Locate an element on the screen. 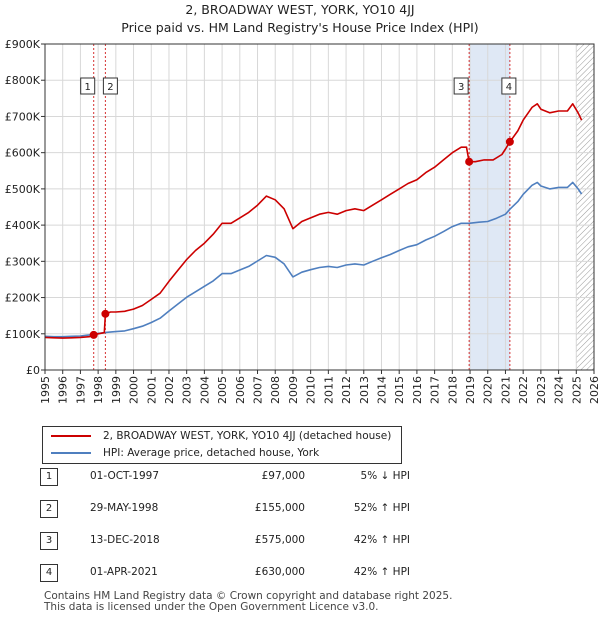 The height and width of the screenshot is (620, 600). chart-title: 2, BROADWAY WEST, YORK, YO10 4JJ is located at coordinates (300, 9).